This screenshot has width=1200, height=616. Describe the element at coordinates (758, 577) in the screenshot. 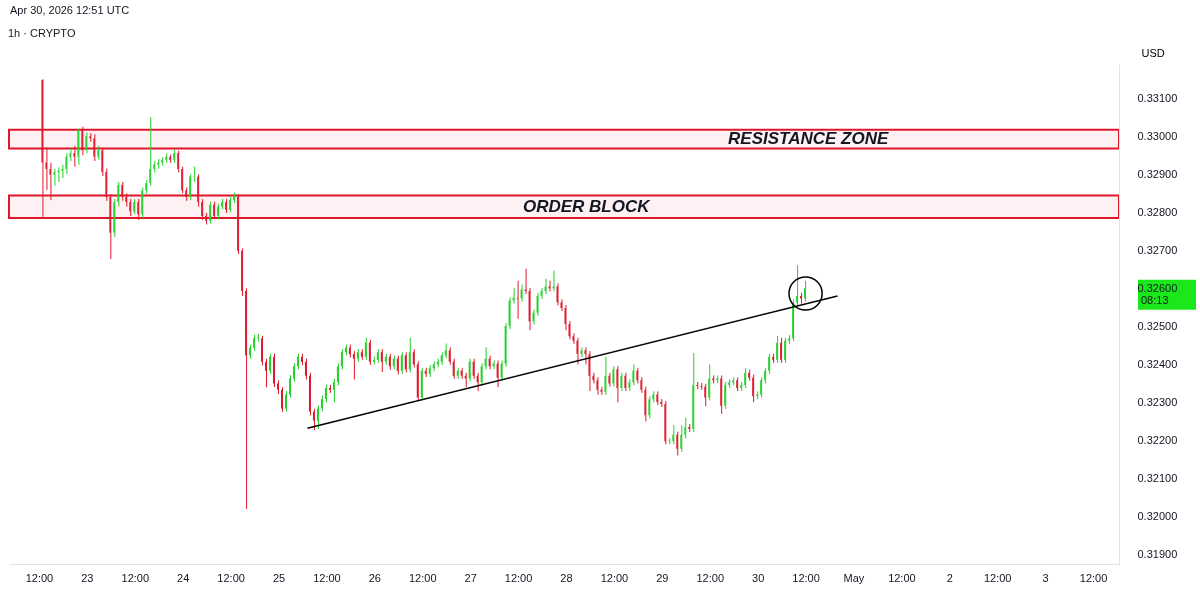

I see `x-tick-label: 30` at that location.